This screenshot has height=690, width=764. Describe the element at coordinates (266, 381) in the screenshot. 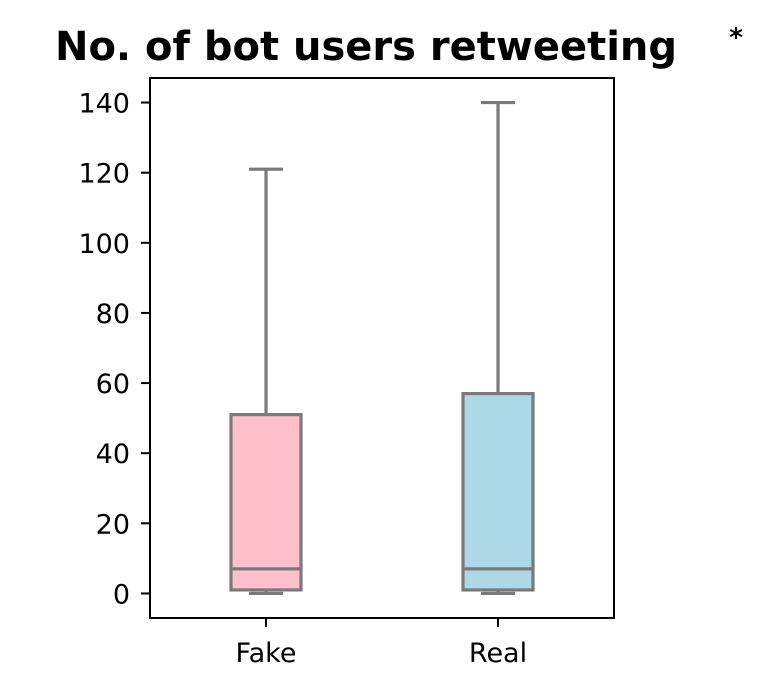

I see `box-fake` at that location.